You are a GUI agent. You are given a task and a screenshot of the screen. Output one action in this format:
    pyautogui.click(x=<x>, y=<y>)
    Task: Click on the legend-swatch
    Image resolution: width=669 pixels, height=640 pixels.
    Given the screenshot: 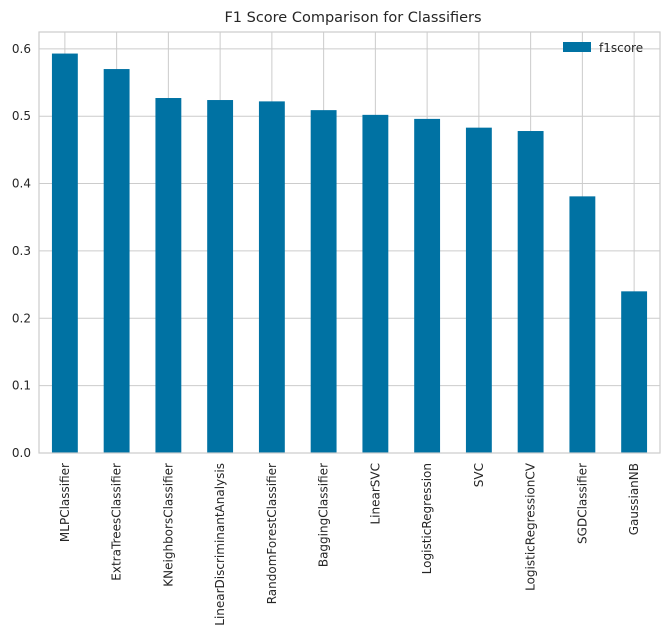 What is the action you would take?
    pyautogui.click(x=577, y=47)
    